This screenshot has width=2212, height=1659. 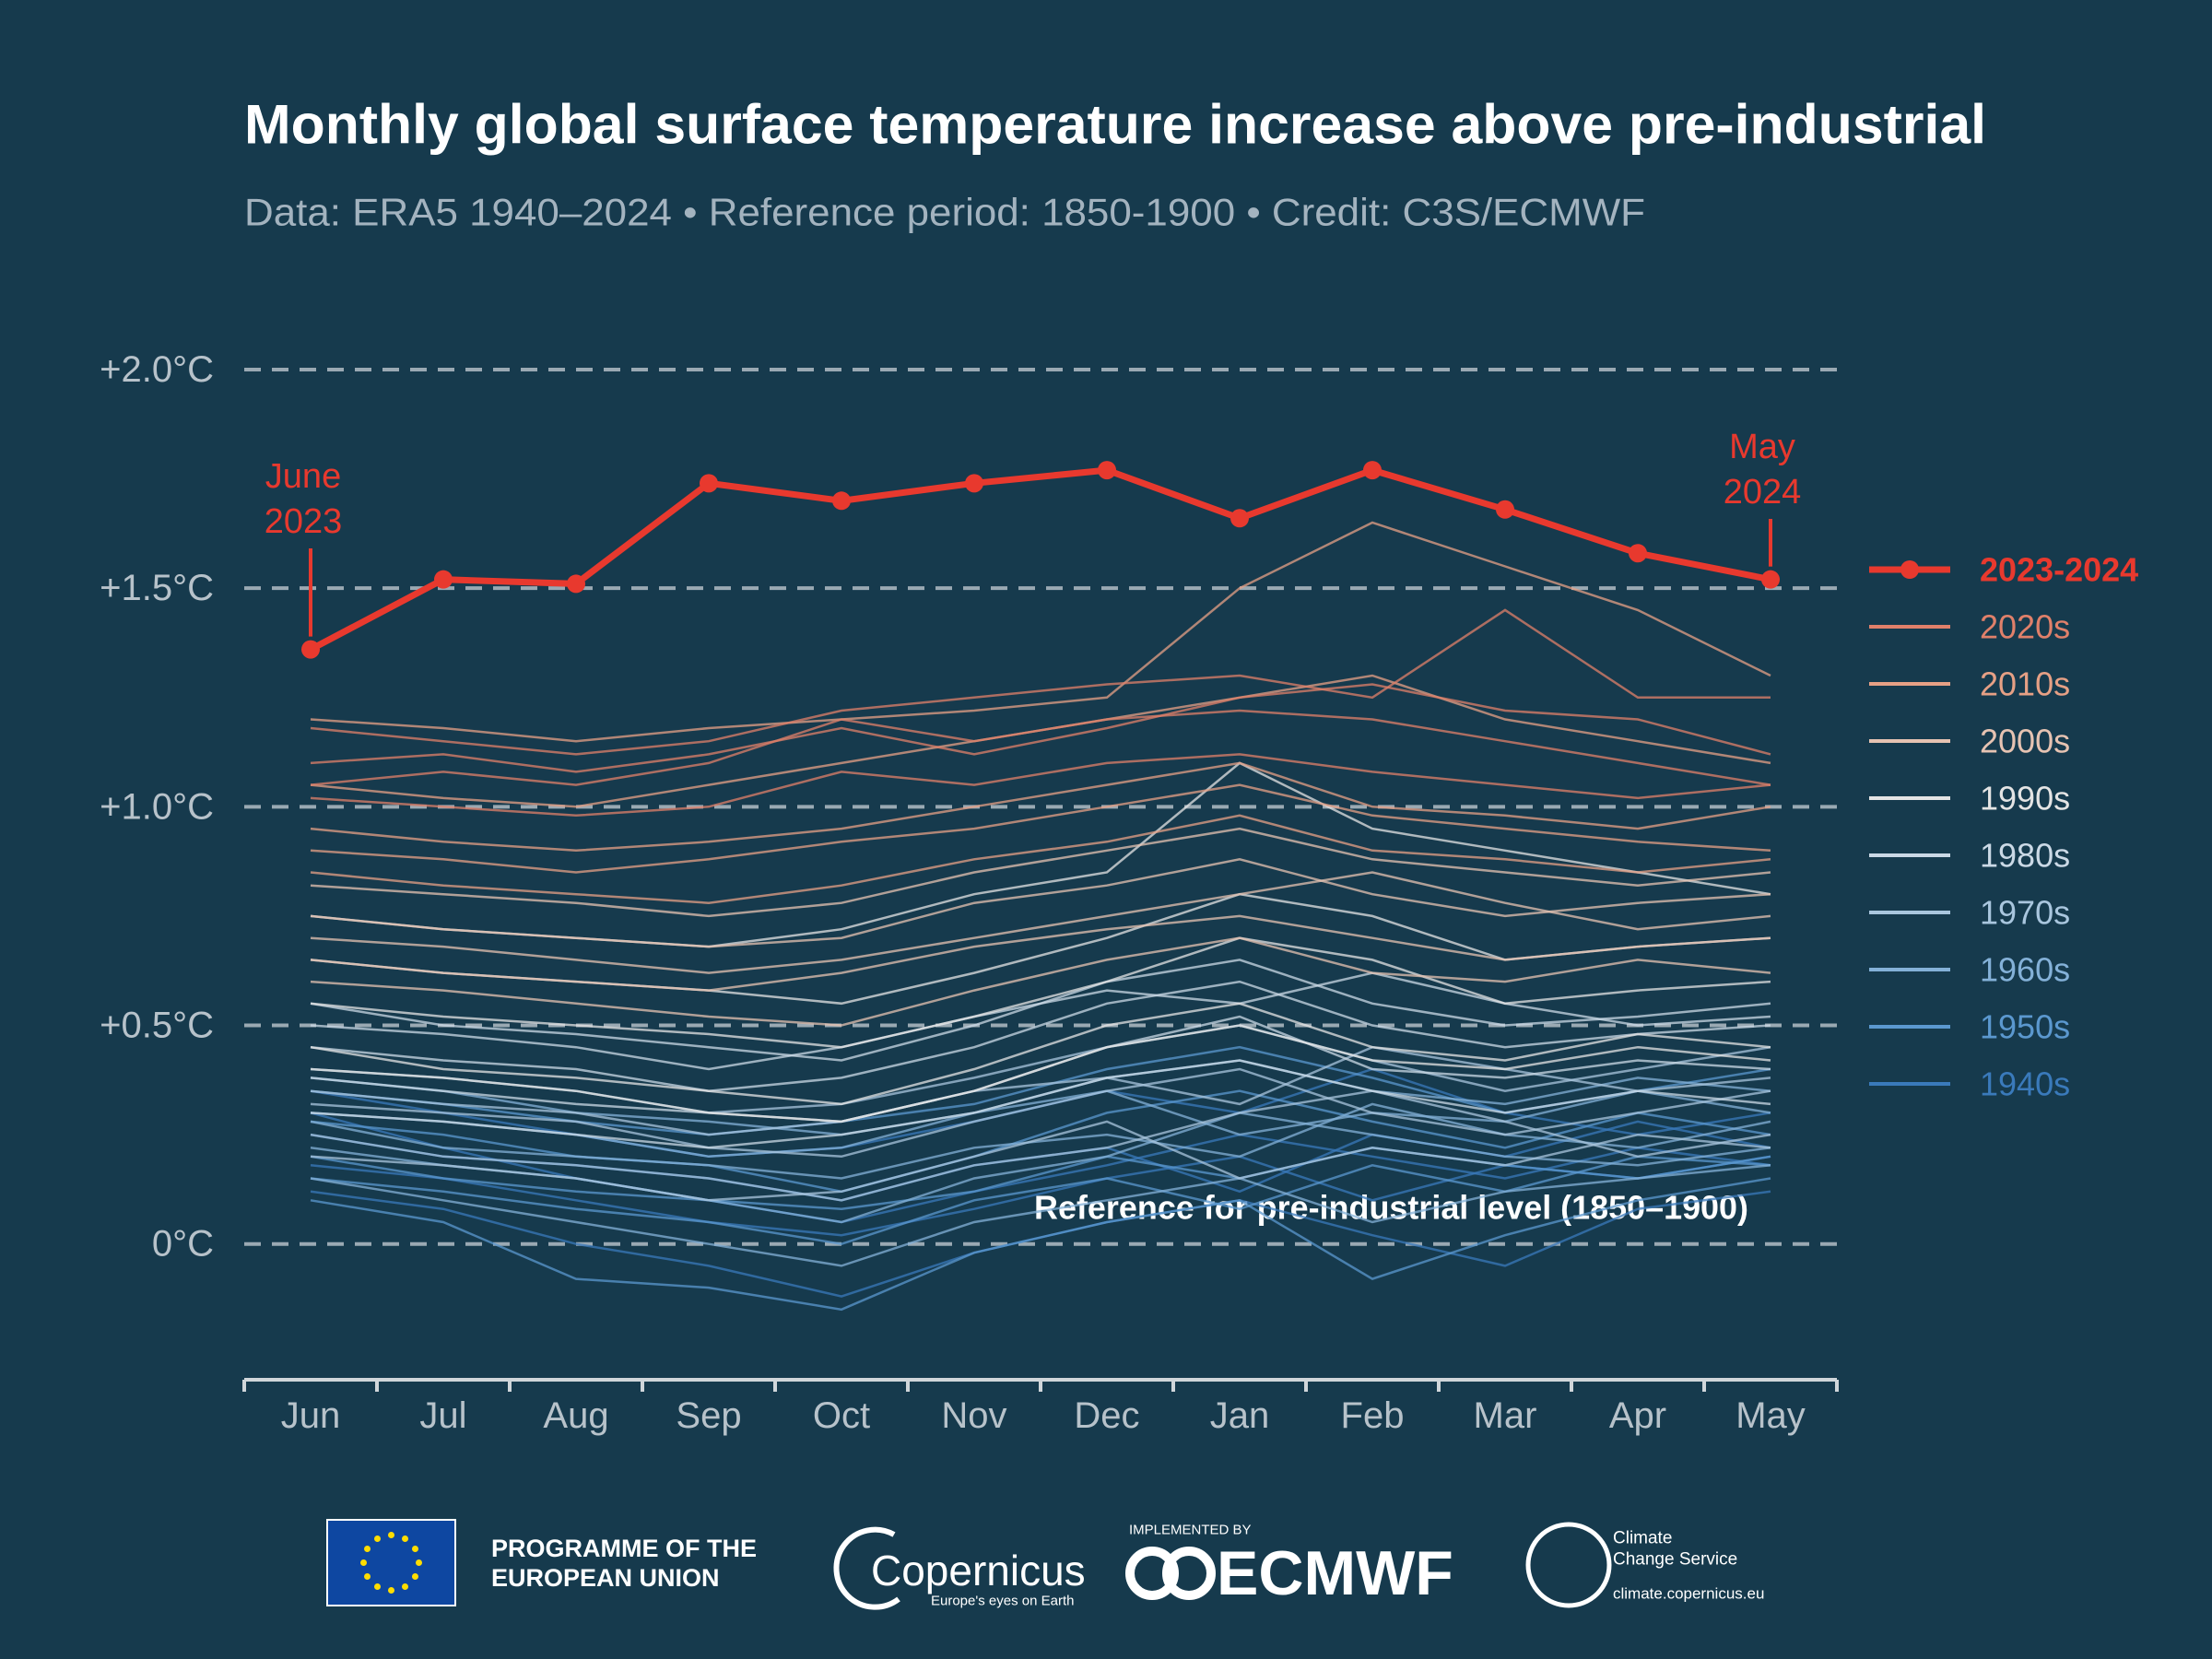 I want to click on legend-label: 2010s, so click(x=2025, y=684).